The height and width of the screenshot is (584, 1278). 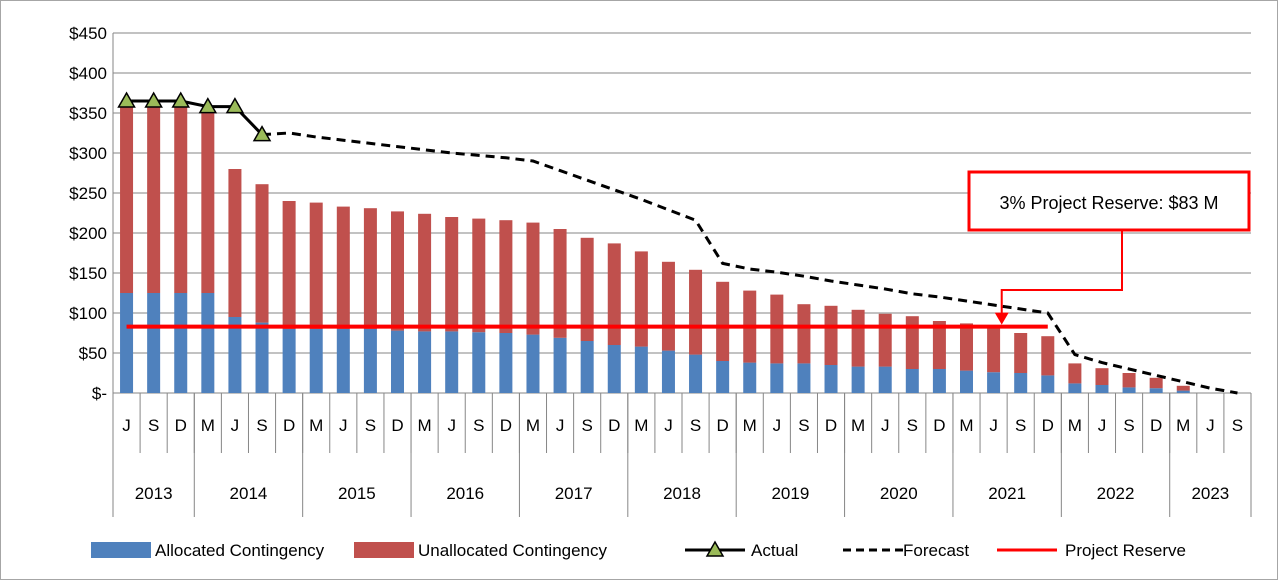 What do you see at coordinates (465, 493) in the screenshot?
I see `year-label: 2016` at bounding box center [465, 493].